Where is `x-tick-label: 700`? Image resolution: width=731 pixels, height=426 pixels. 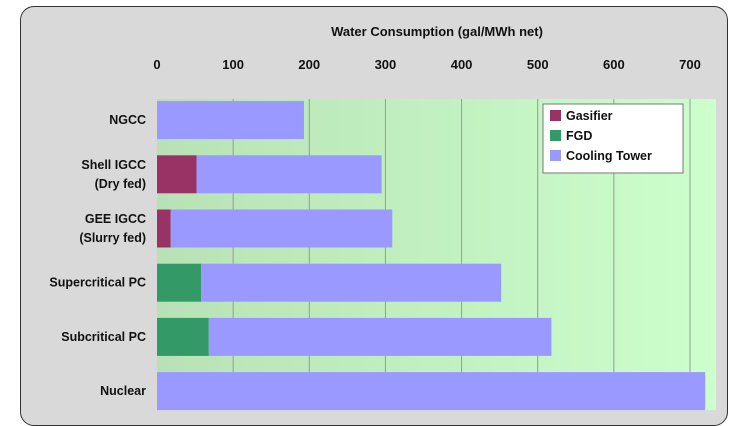 x-tick-label: 700 is located at coordinates (690, 64).